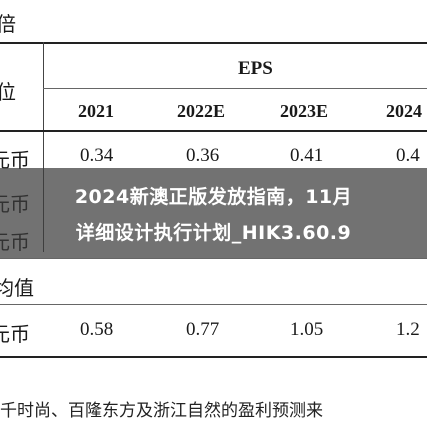 This screenshot has height=427, width=427. What do you see at coordinates (404, 111) in the screenshot?
I see `year-header-2024: 2024` at bounding box center [404, 111].